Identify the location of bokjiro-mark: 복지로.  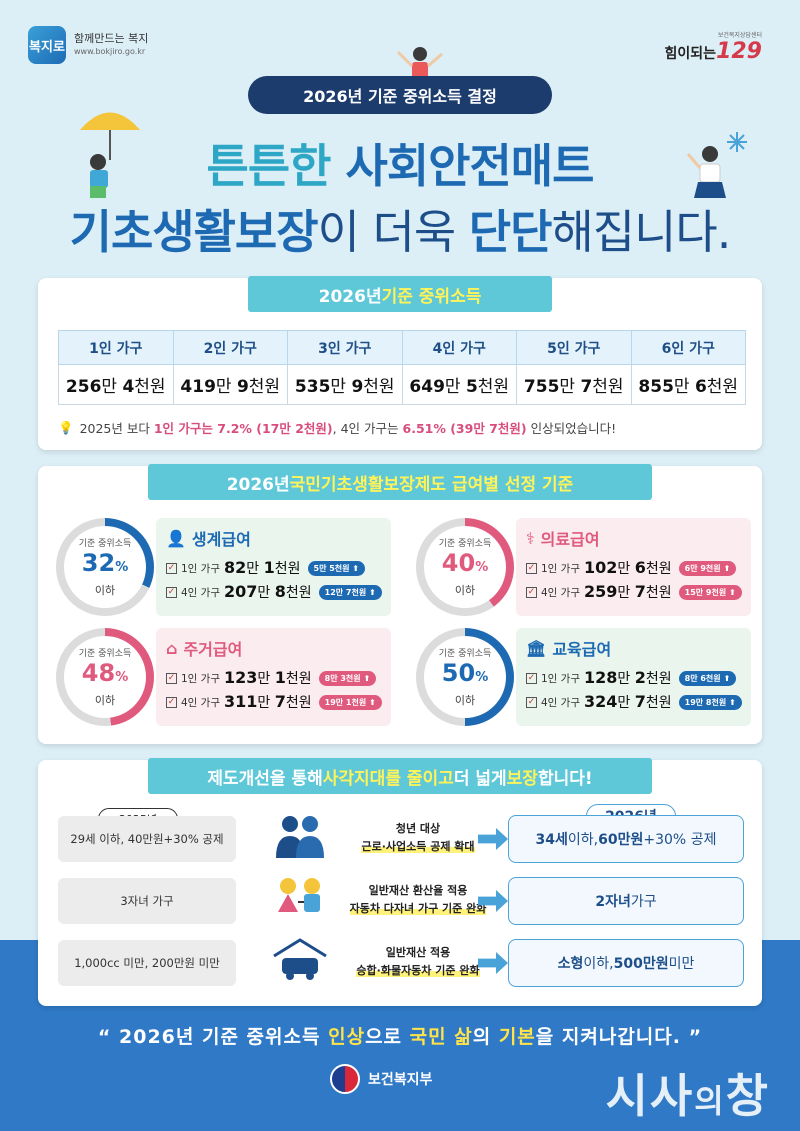
(47, 45).